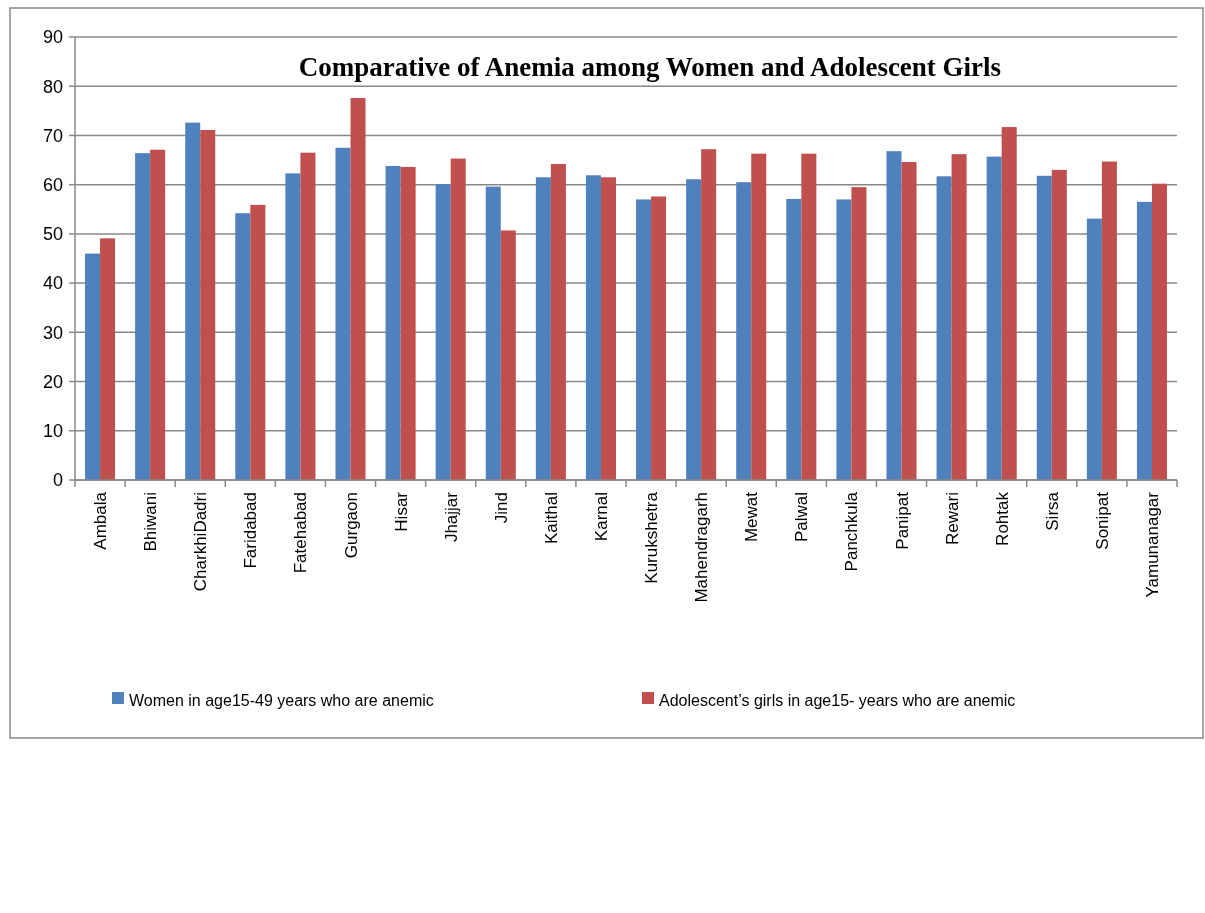  Describe the element at coordinates (52, 234) in the screenshot. I see `y-tick-label: 50` at that location.